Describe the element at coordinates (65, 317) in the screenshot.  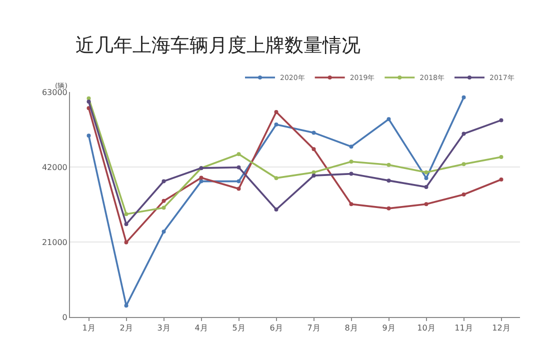
I see `y-tick-label: 0` at that location.